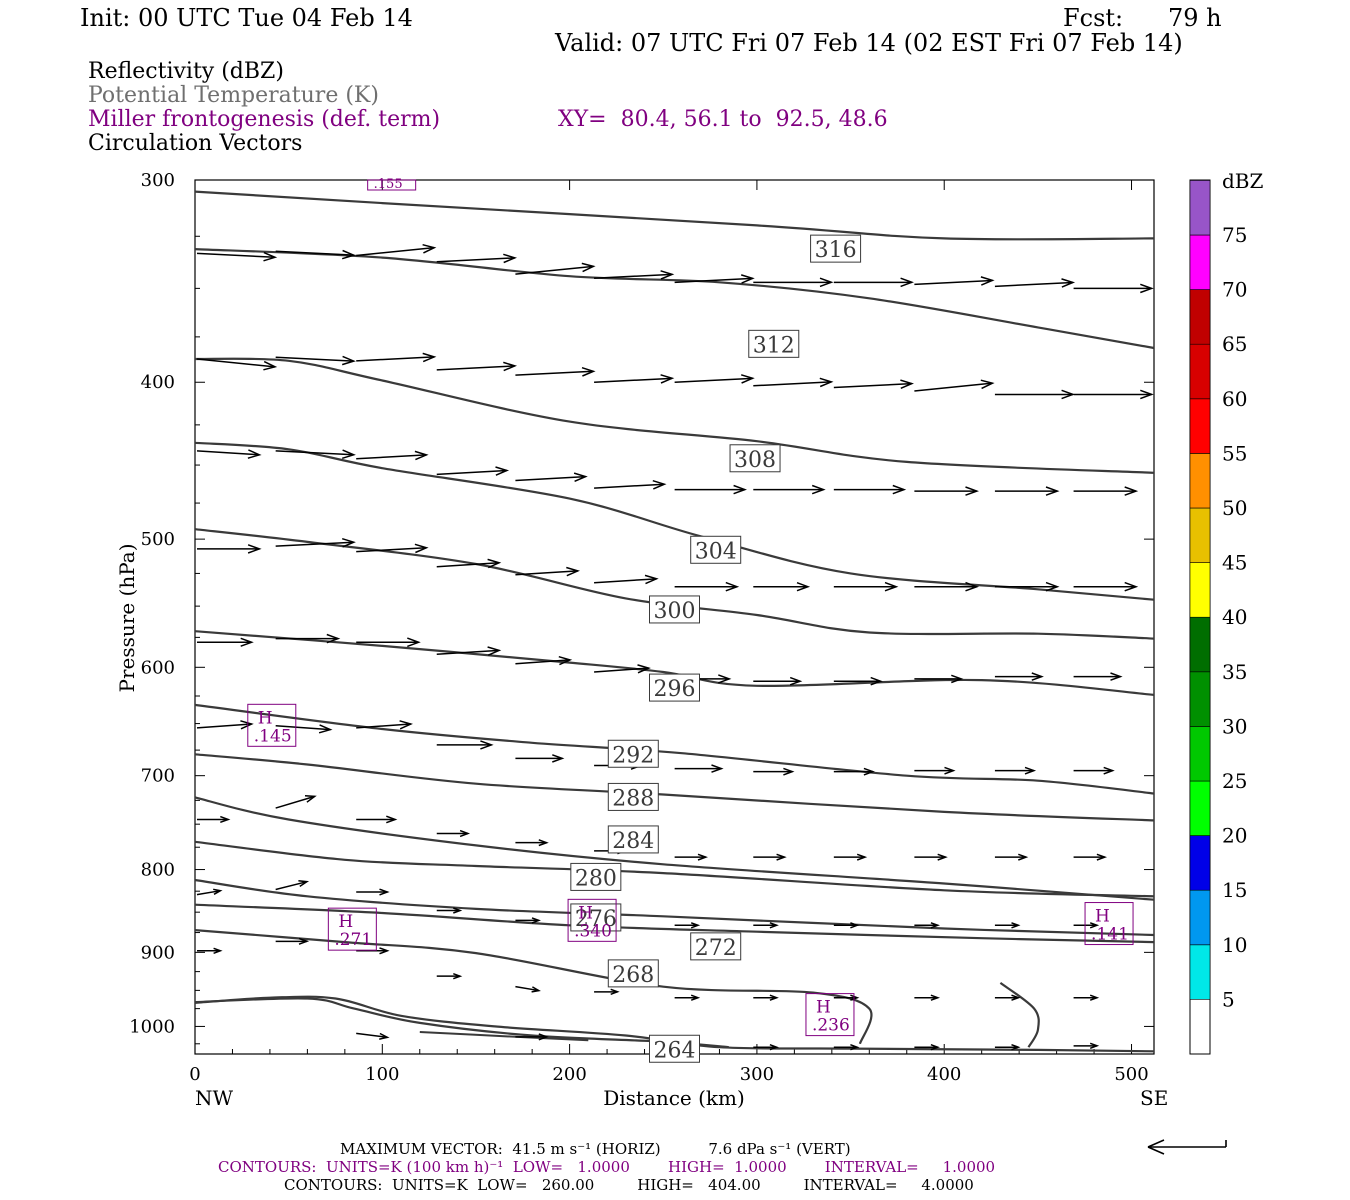 Image resolution: width=1350 pixels, height=1200 pixels. I want to click on colorbar-label: 5, so click(1228, 999).